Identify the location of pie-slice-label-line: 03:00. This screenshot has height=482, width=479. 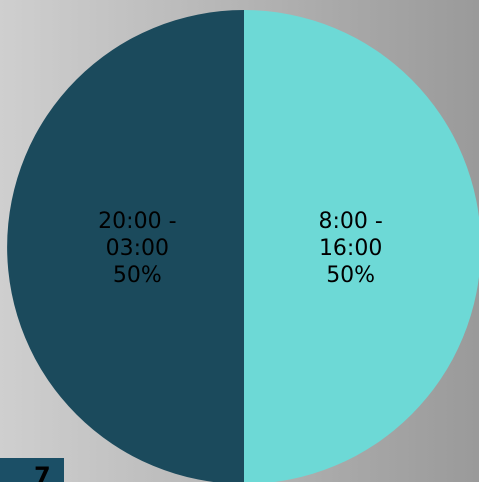
(137, 248).